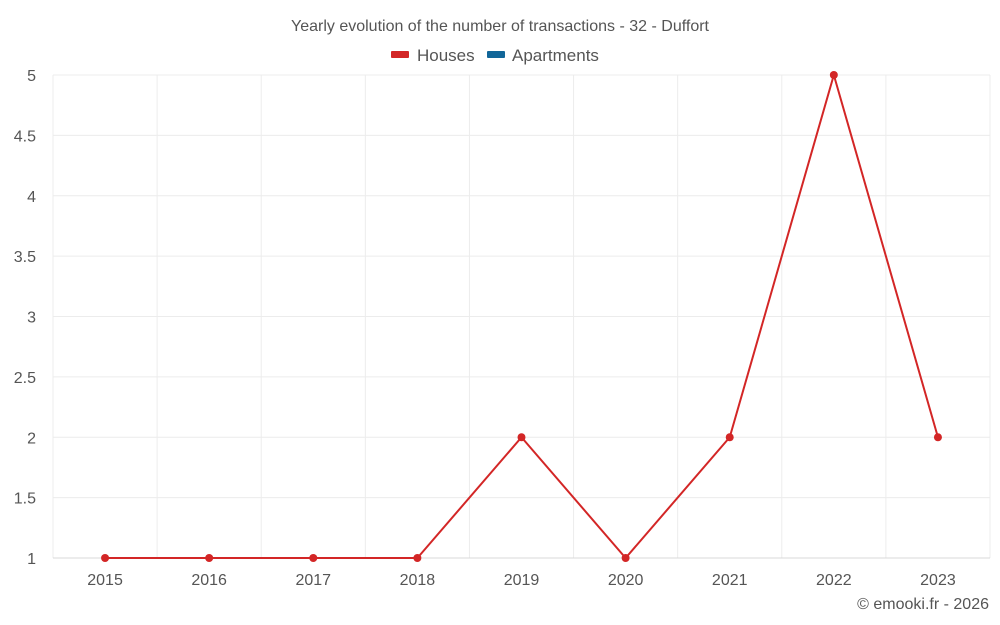 Image resolution: width=1000 pixels, height=625 pixels. I want to click on data-point-houses-2019, so click(521, 437).